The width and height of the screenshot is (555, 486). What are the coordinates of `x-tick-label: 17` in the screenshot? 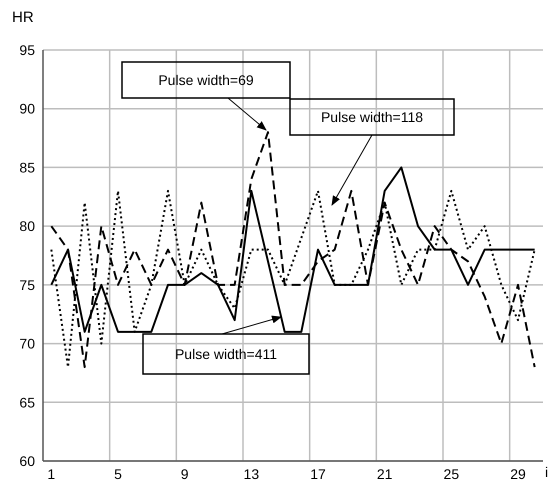 It's located at (318, 474).